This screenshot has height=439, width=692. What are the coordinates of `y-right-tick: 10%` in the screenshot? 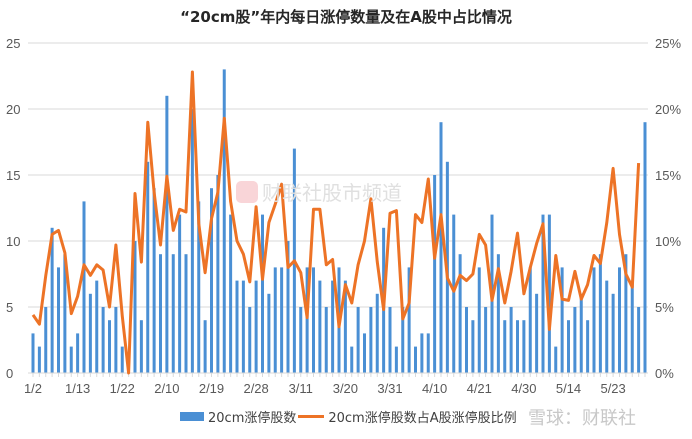 It's located at (668, 241).